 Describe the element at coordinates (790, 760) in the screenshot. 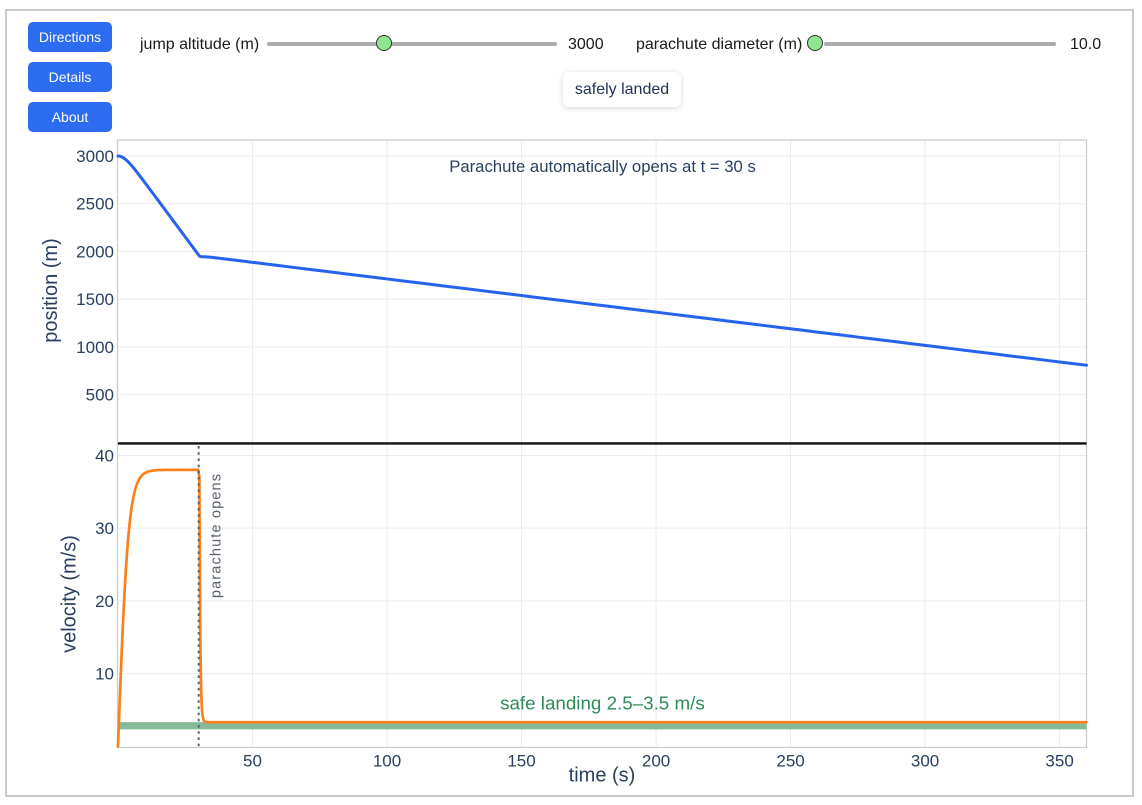

I see `svg-text: 250` at that location.